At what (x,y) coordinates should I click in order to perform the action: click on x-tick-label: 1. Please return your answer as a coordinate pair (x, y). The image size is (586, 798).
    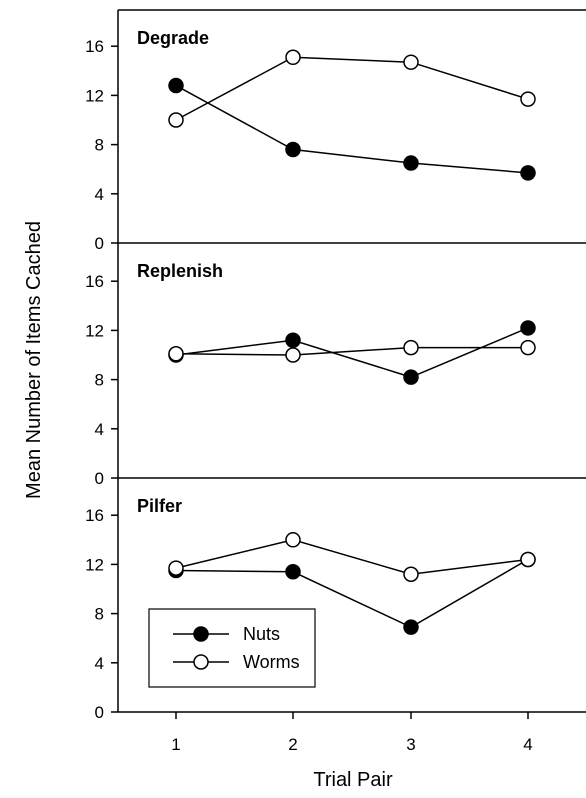
    Looking at the image, I should click on (175, 744).